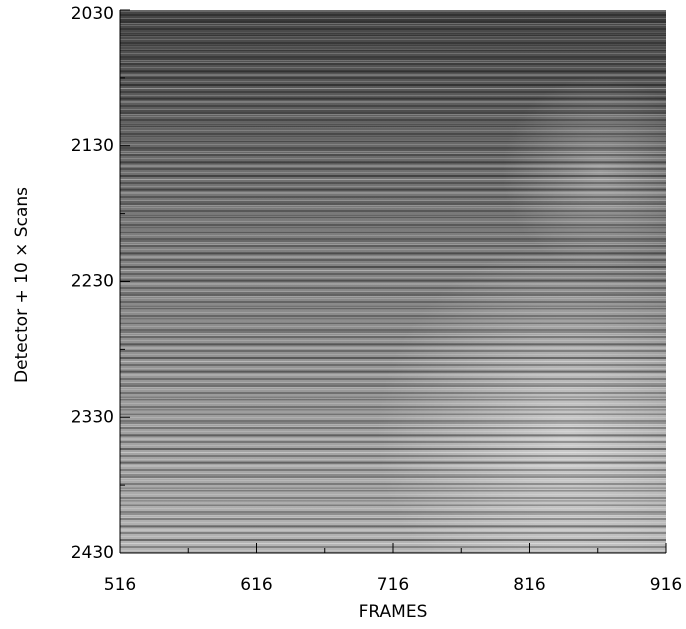 The height and width of the screenshot is (629, 686). Describe the element at coordinates (92, 14) in the screenshot. I see `y-tick-label: 2030` at that location.